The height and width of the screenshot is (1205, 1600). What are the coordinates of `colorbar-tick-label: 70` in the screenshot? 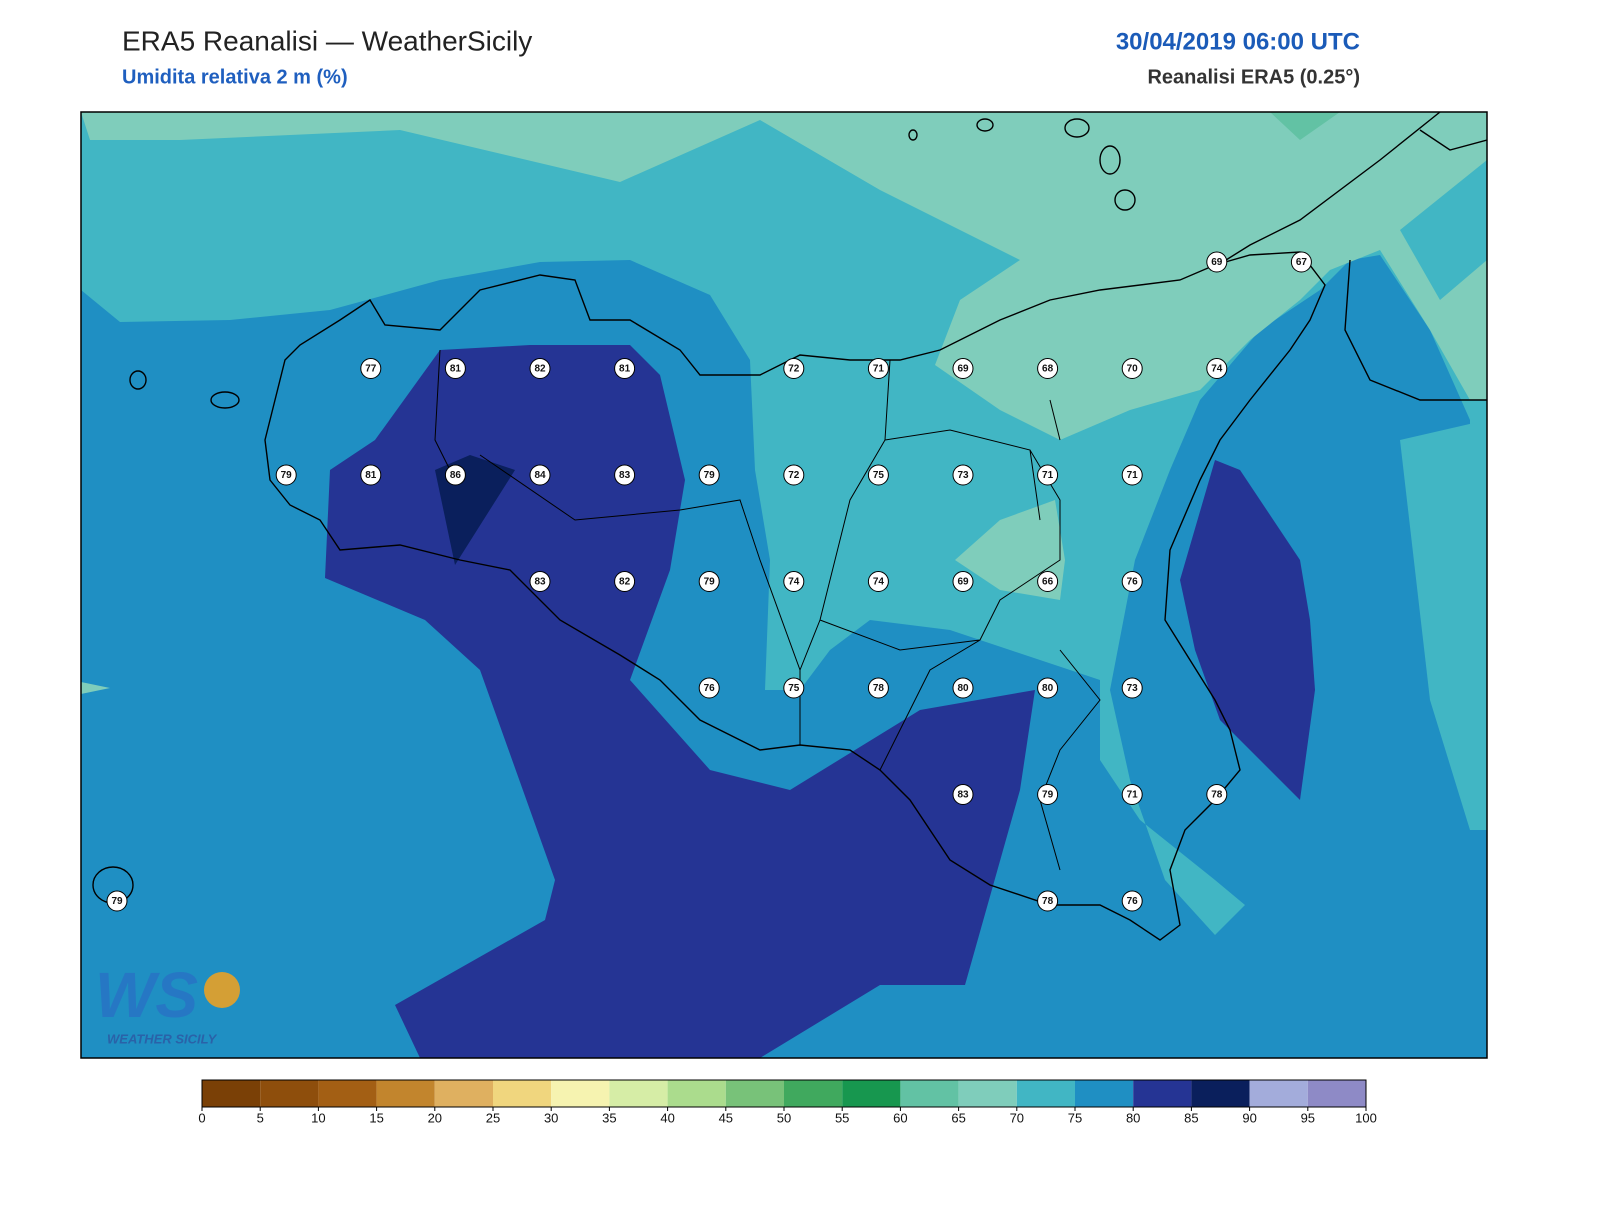 It's located at (1017, 1117).